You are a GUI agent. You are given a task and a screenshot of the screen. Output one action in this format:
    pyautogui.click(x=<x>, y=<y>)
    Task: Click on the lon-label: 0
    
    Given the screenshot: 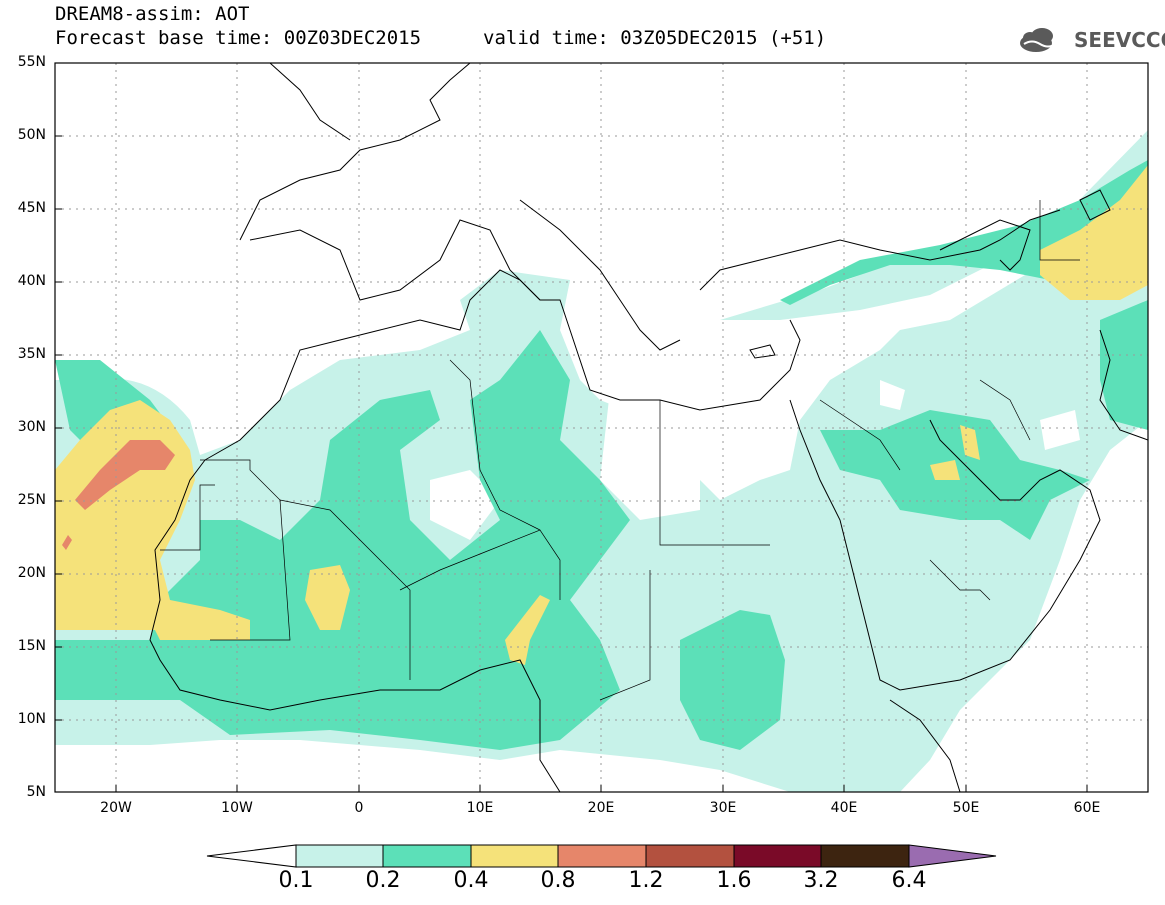 What is the action you would take?
    pyautogui.click(x=359, y=808)
    